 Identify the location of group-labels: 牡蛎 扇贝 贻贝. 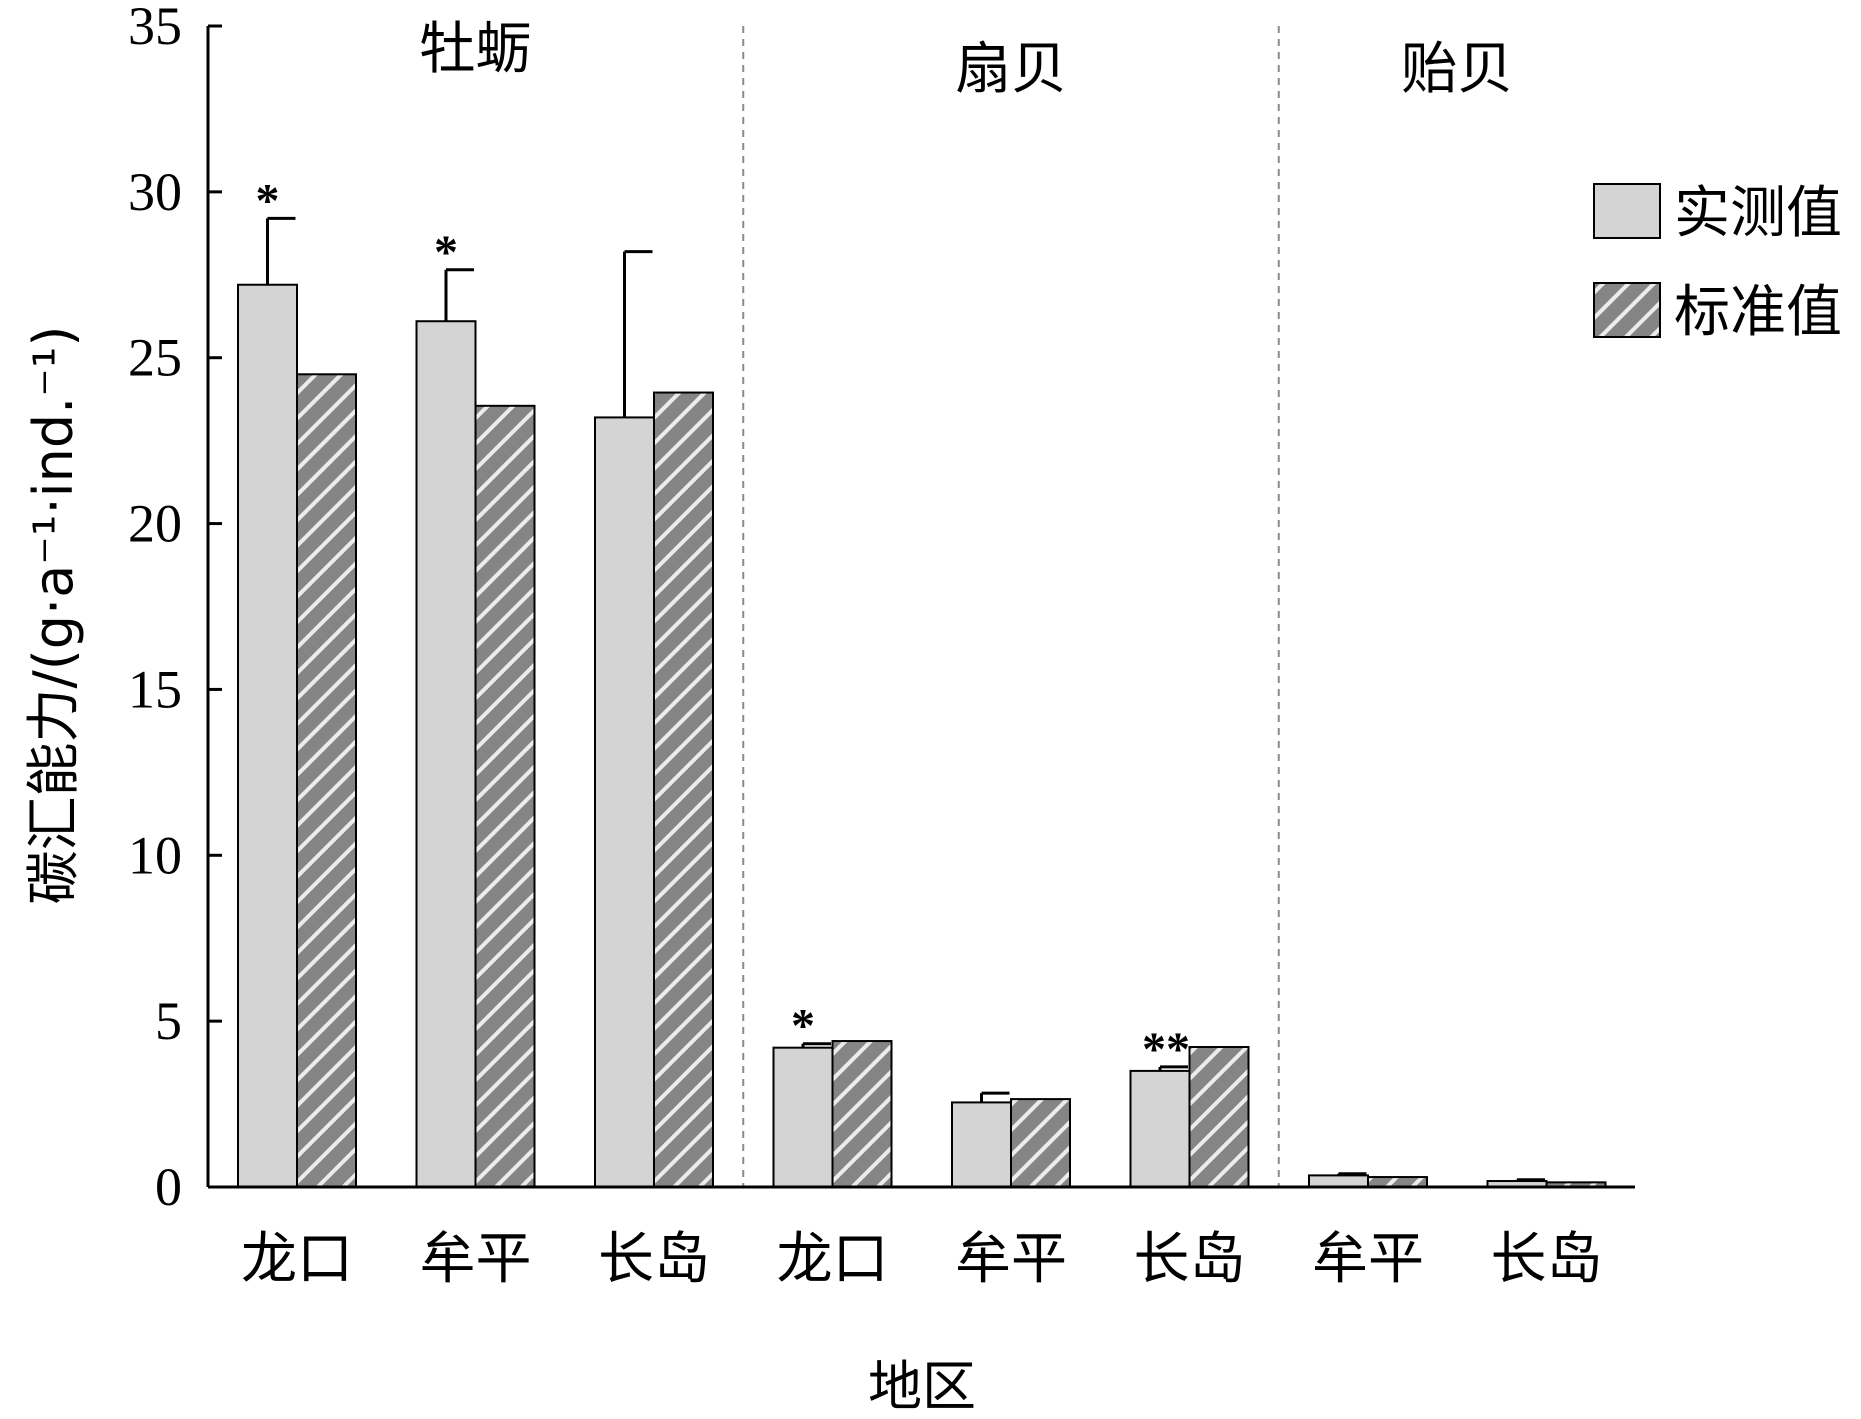
(967, 59).